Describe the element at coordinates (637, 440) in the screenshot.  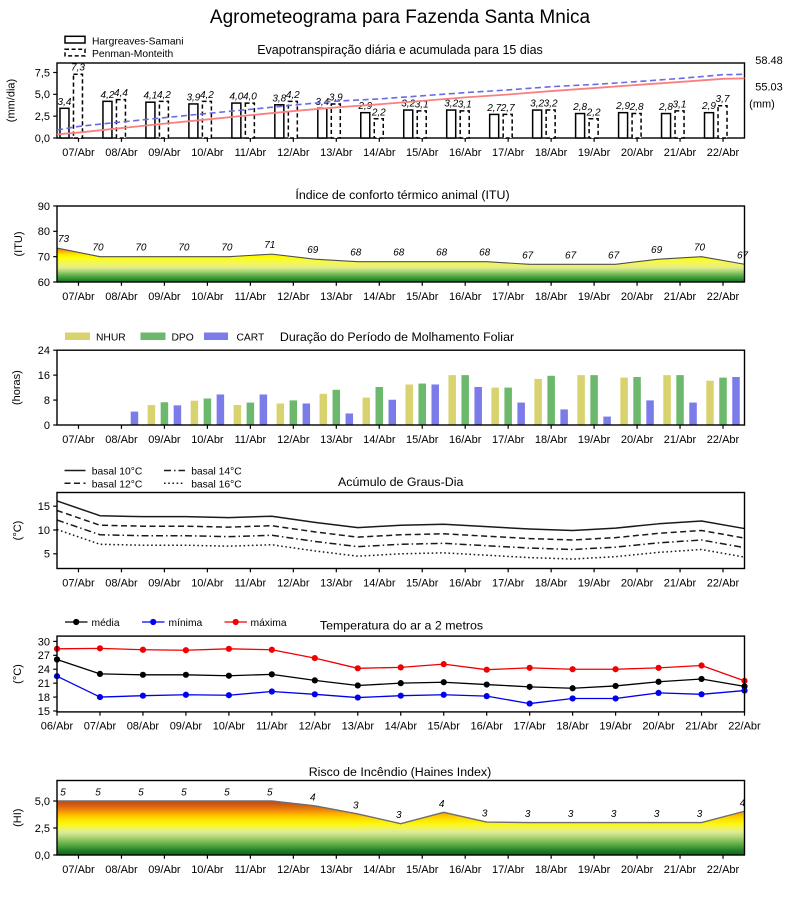
I see `svg-text: 20/Abr` at that location.